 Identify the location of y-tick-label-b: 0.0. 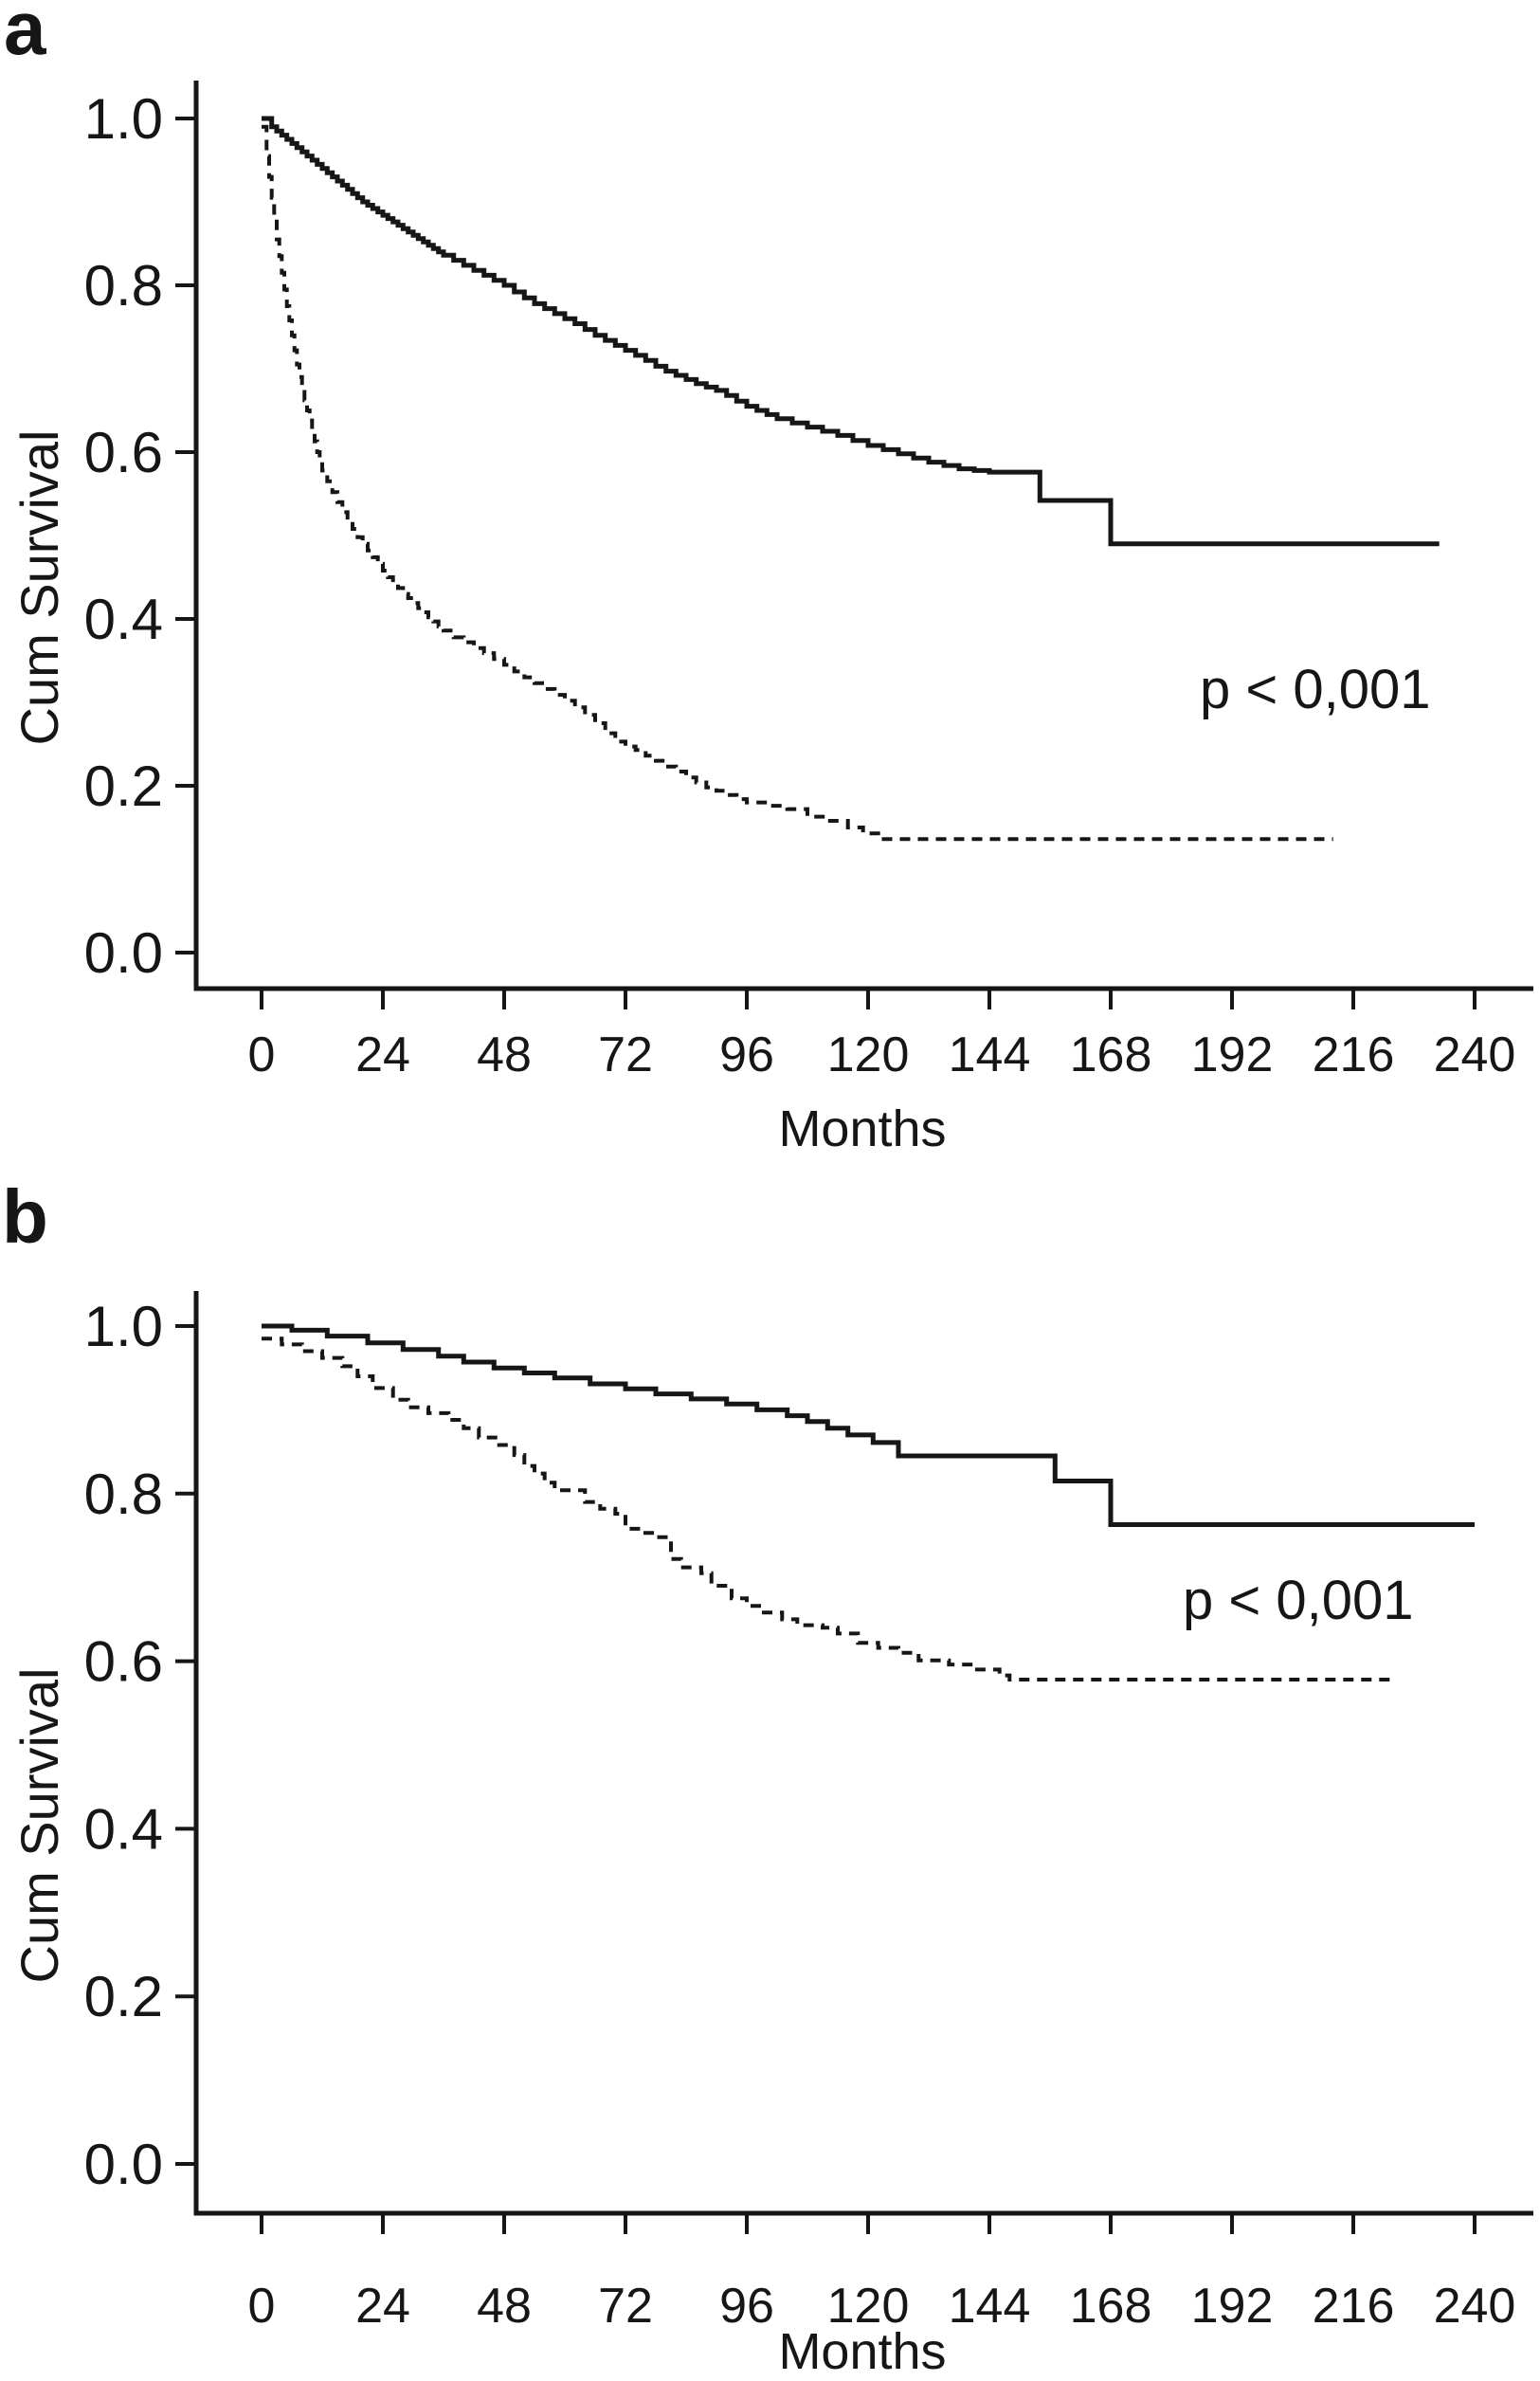
(123, 2164).